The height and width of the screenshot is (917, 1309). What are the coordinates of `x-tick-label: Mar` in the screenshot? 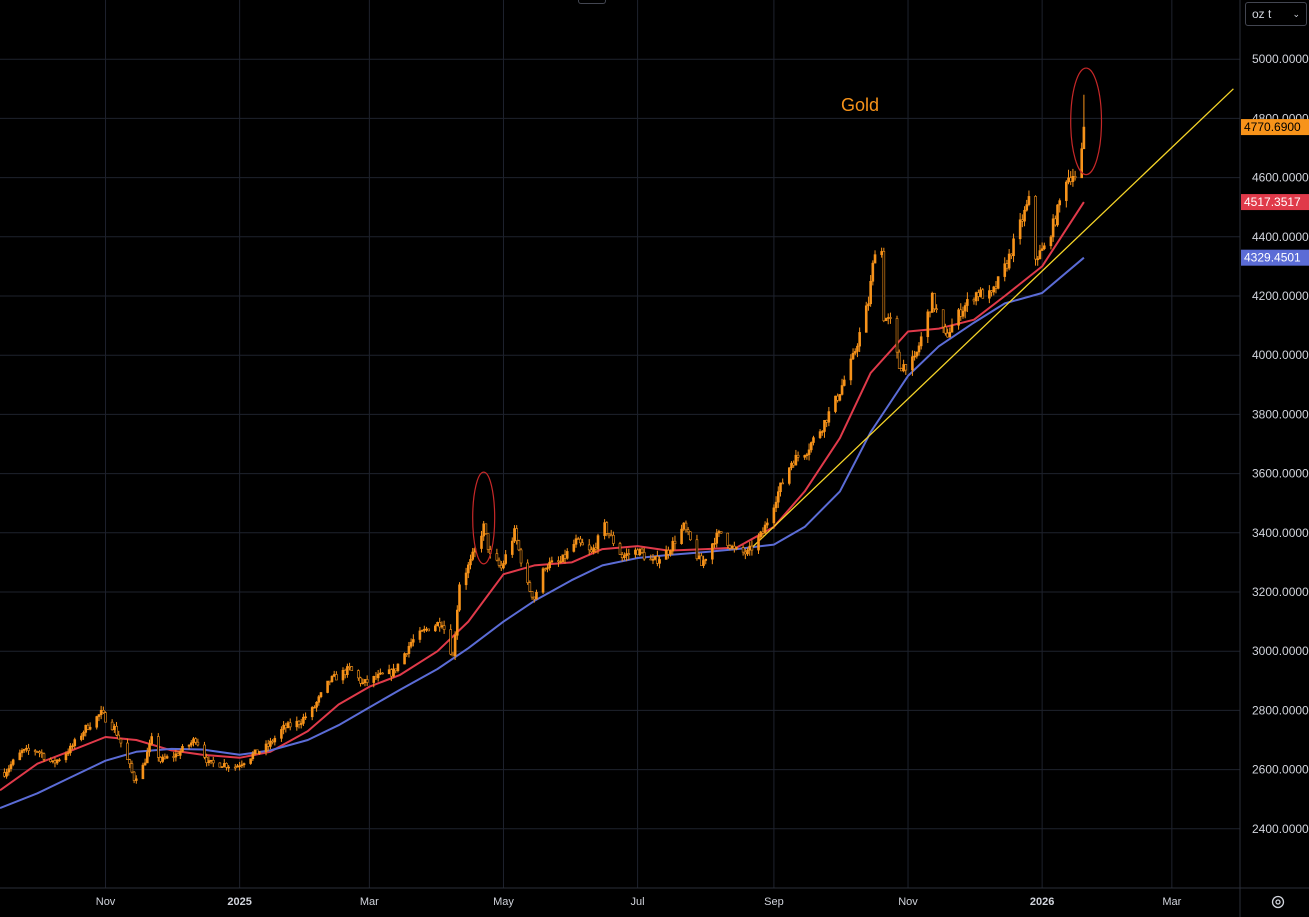 It's located at (1171, 902).